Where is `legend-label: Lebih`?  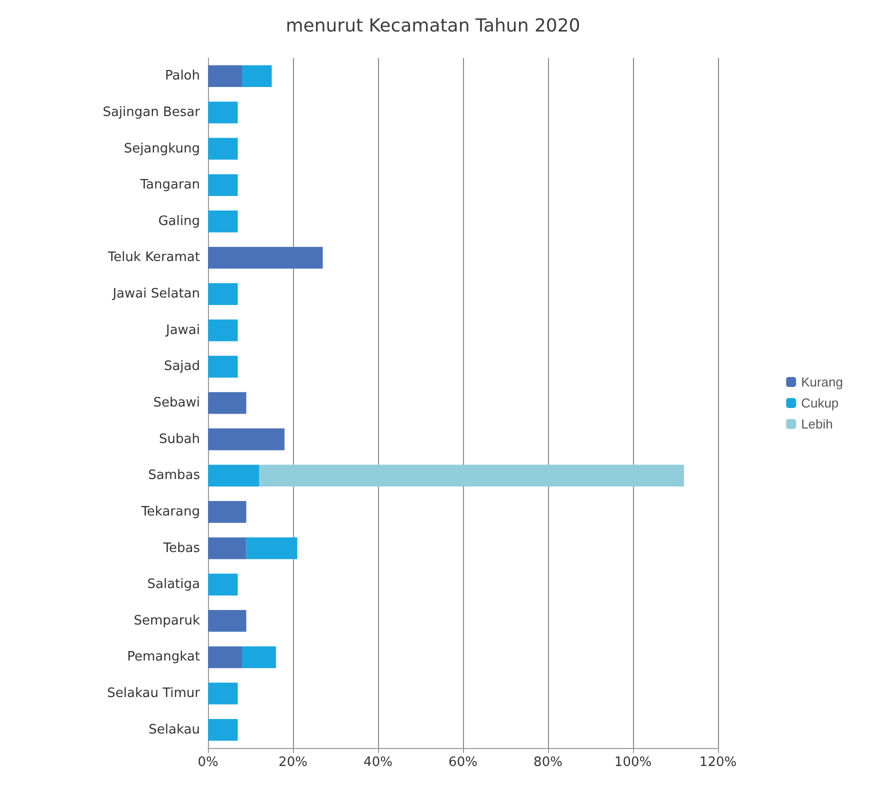 legend-label: Lebih is located at coordinates (817, 424).